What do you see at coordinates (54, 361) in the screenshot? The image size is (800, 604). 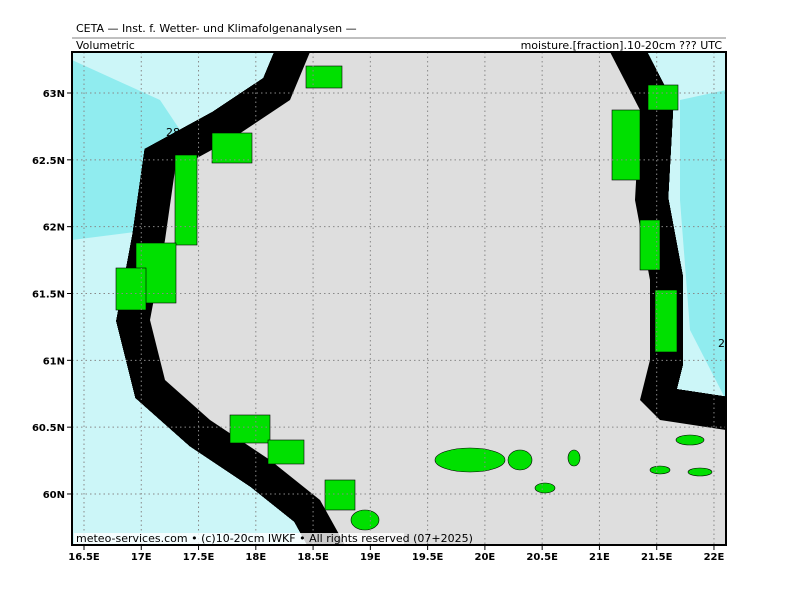 I see `lat-tick-label: 61N` at bounding box center [54, 361].